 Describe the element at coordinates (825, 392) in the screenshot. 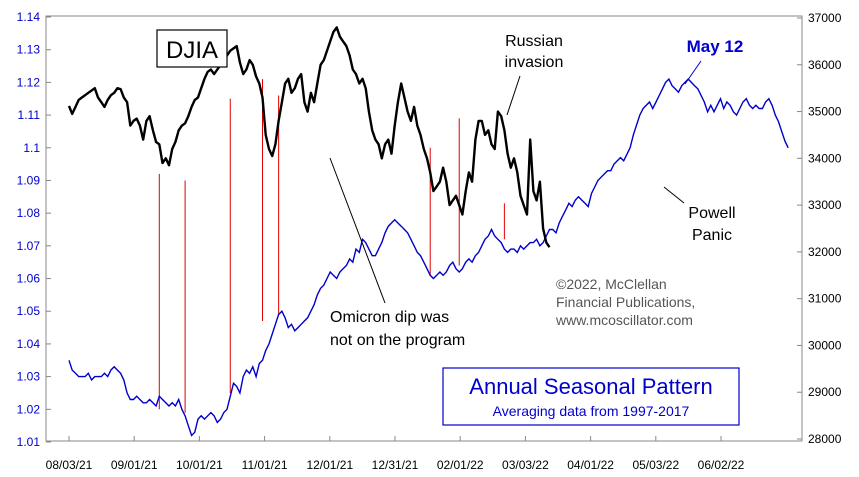

I see `right-axis-tick-label: 29000` at that location.